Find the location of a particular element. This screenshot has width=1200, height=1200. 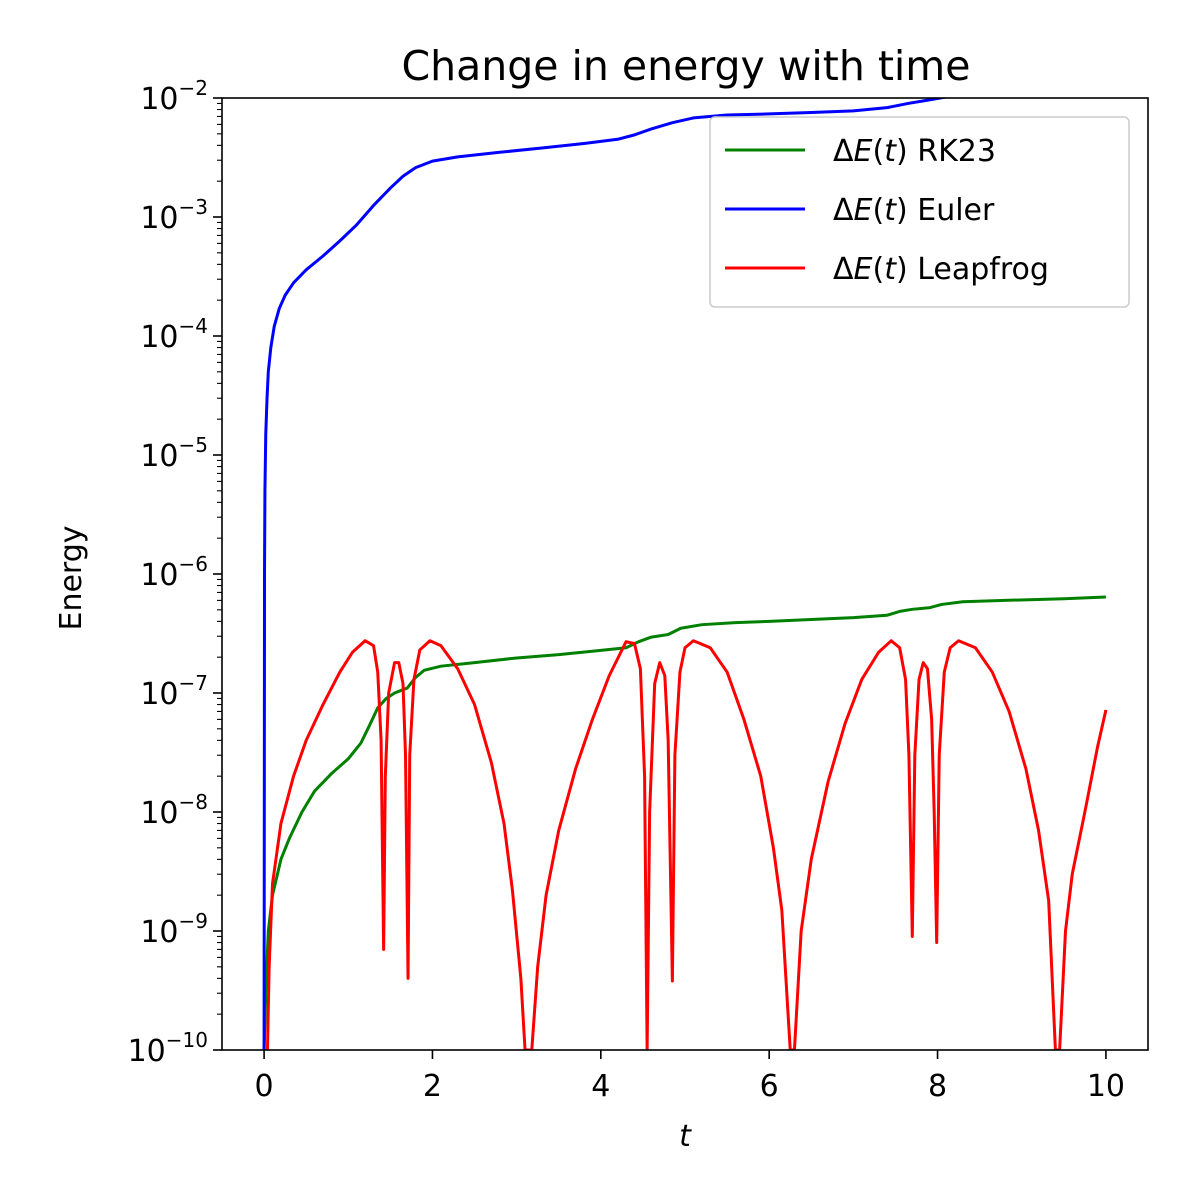

y-tick-label: 10⁻⁵ is located at coordinates (174, 453).